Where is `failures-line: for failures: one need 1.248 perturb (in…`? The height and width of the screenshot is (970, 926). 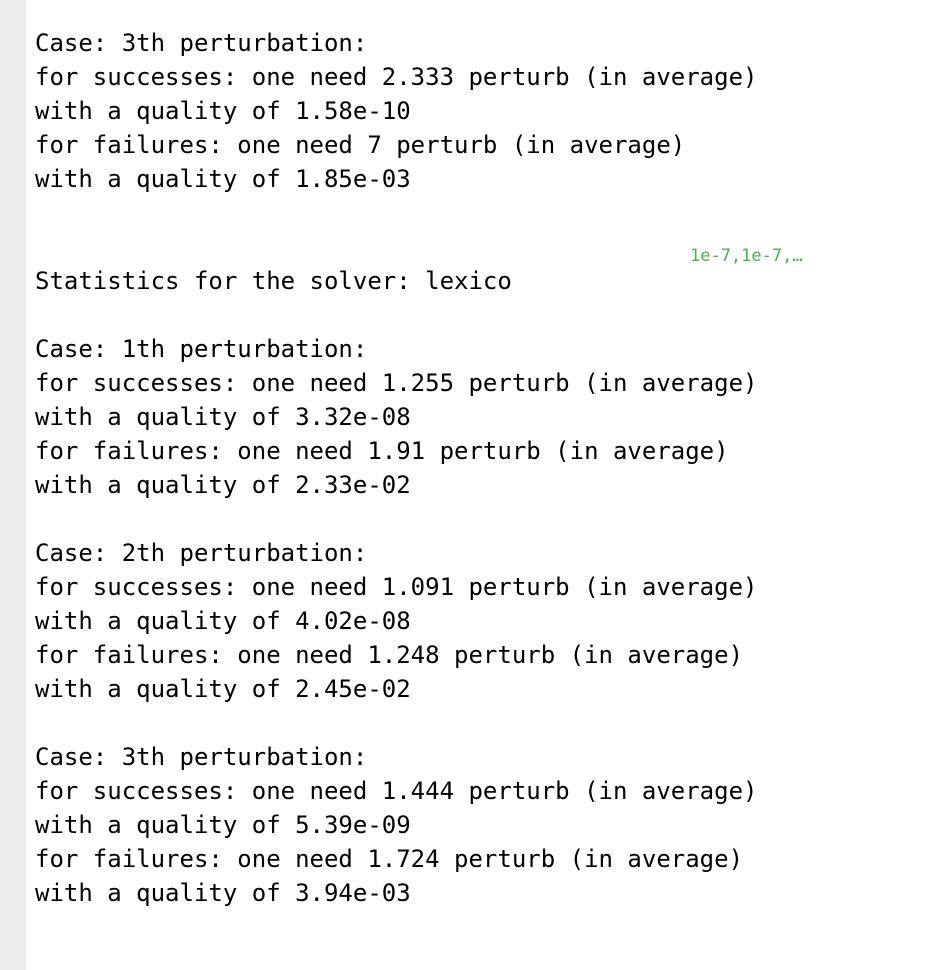 failures-line: for failures: one need 1.248 perturb (in… is located at coordinates (389, 655).